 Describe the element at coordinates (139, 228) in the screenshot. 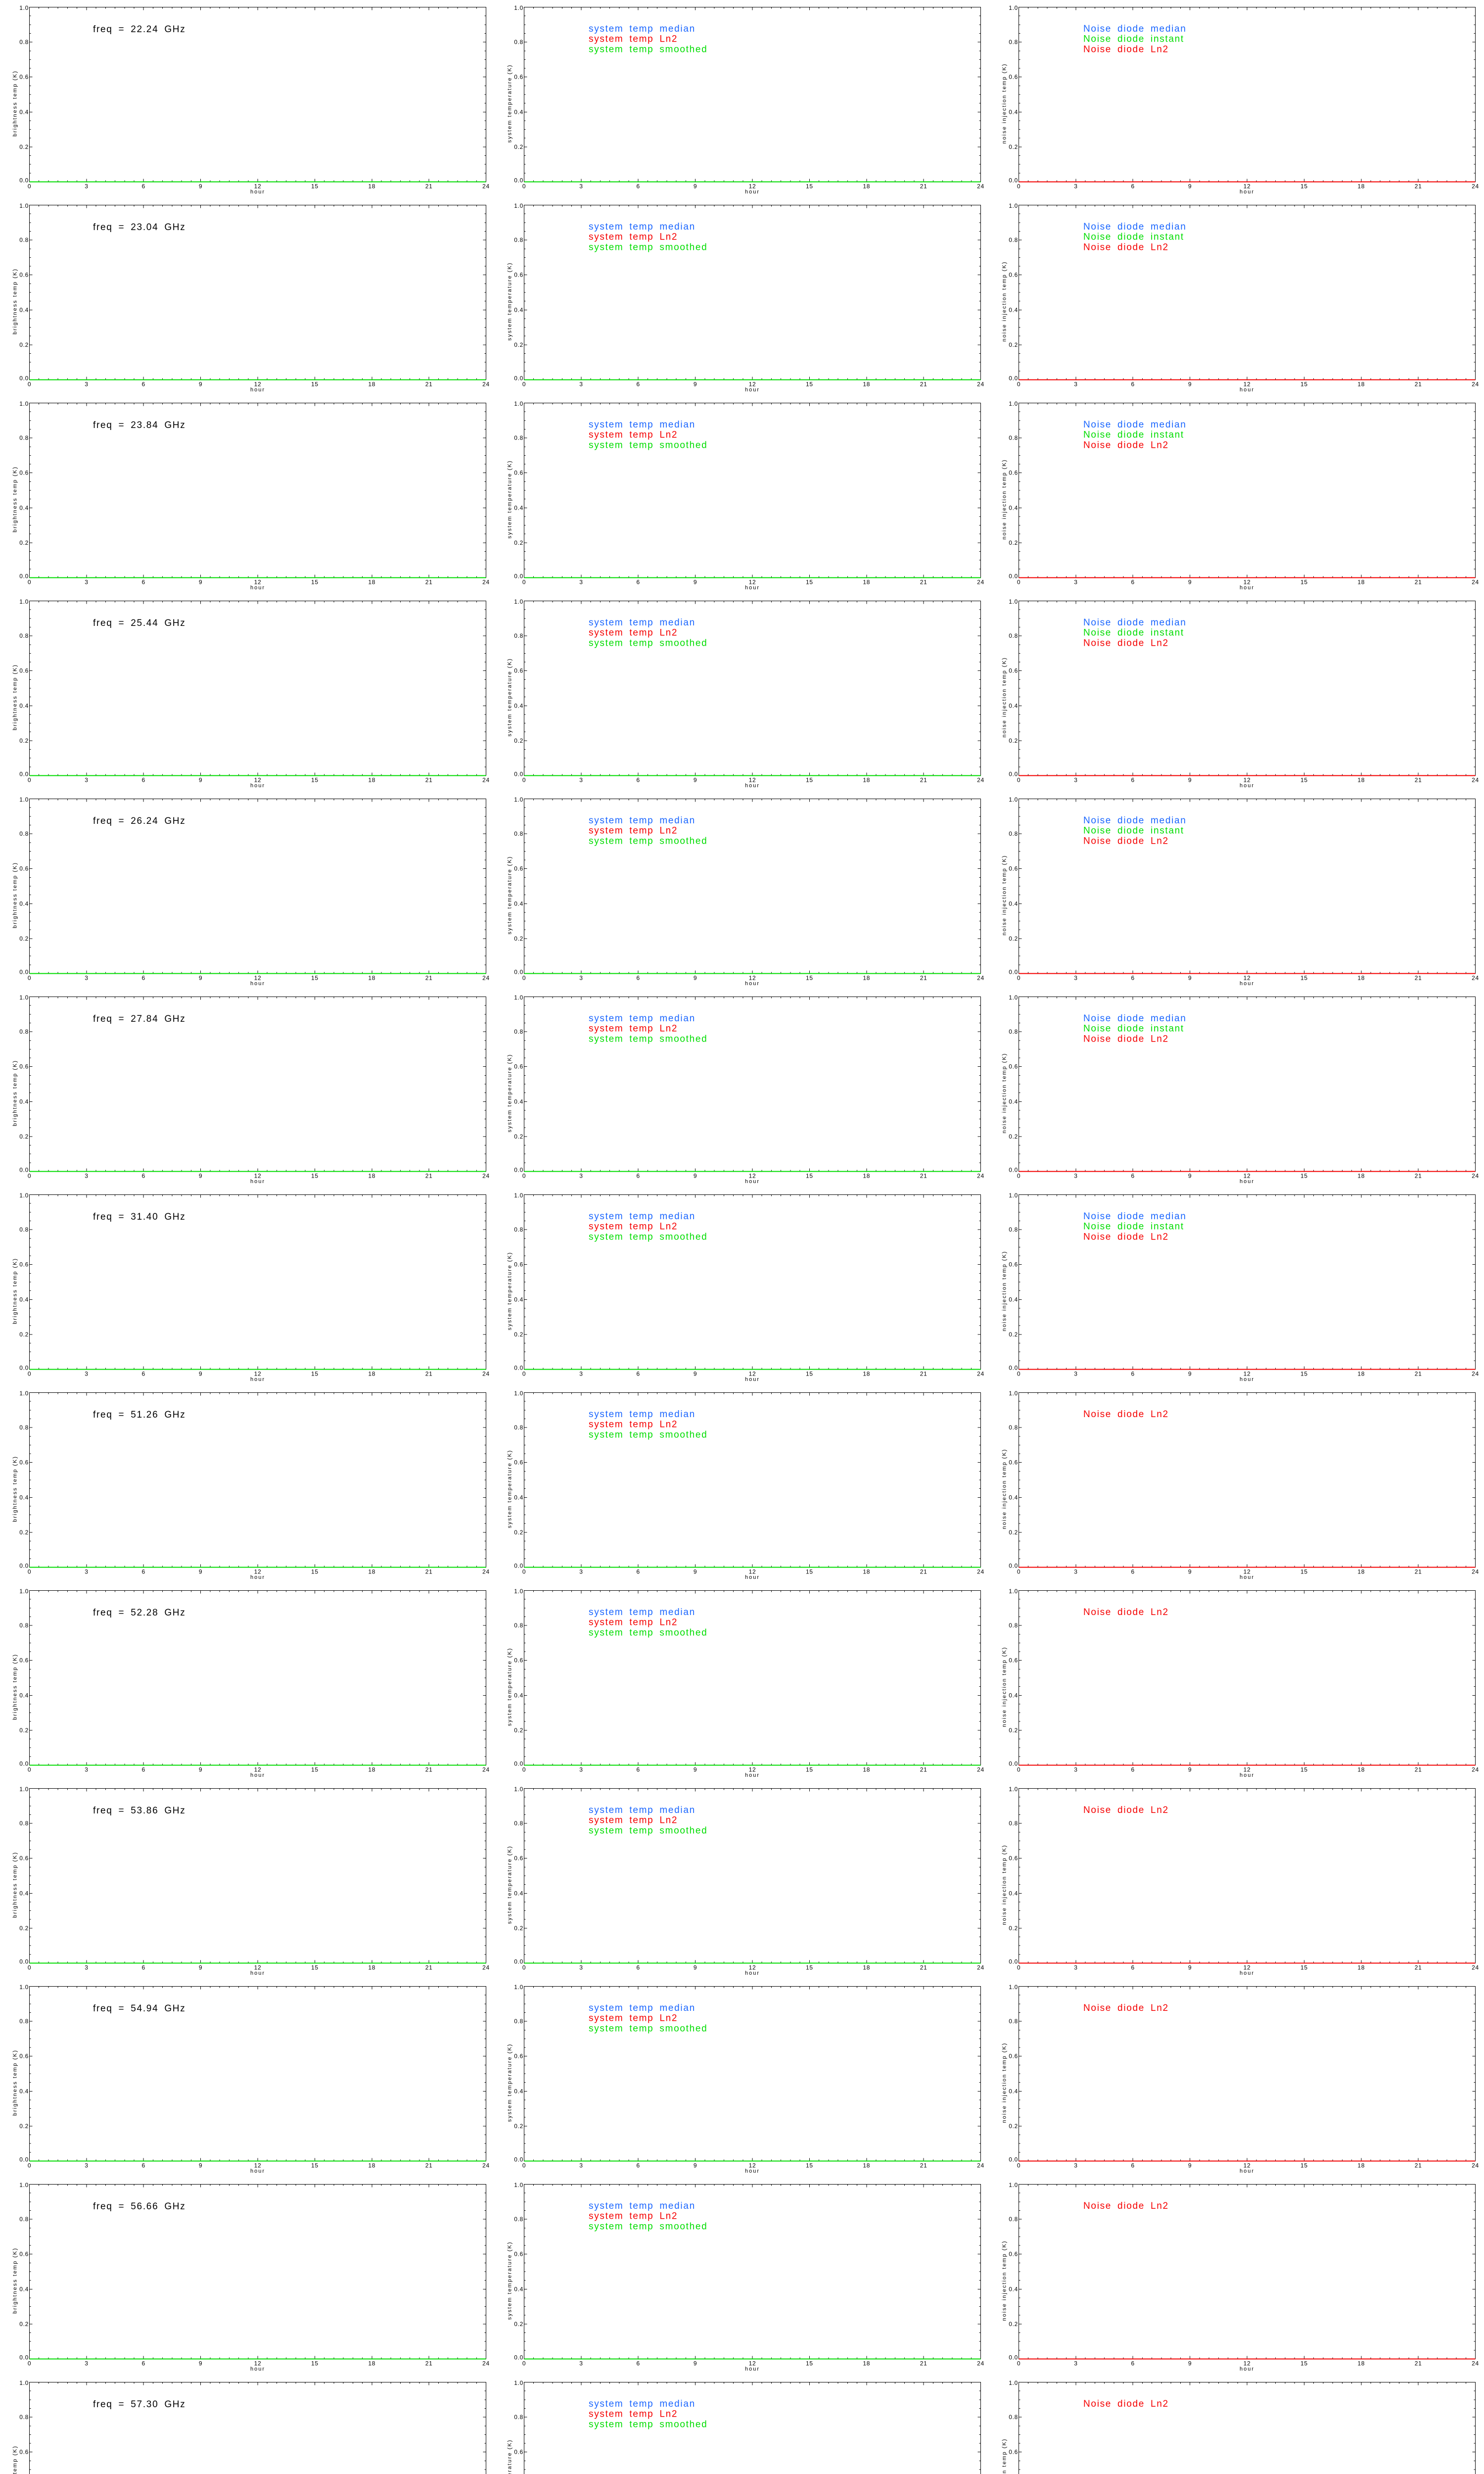

I see `svg-text: freq = 23.04 GHz` at that location.